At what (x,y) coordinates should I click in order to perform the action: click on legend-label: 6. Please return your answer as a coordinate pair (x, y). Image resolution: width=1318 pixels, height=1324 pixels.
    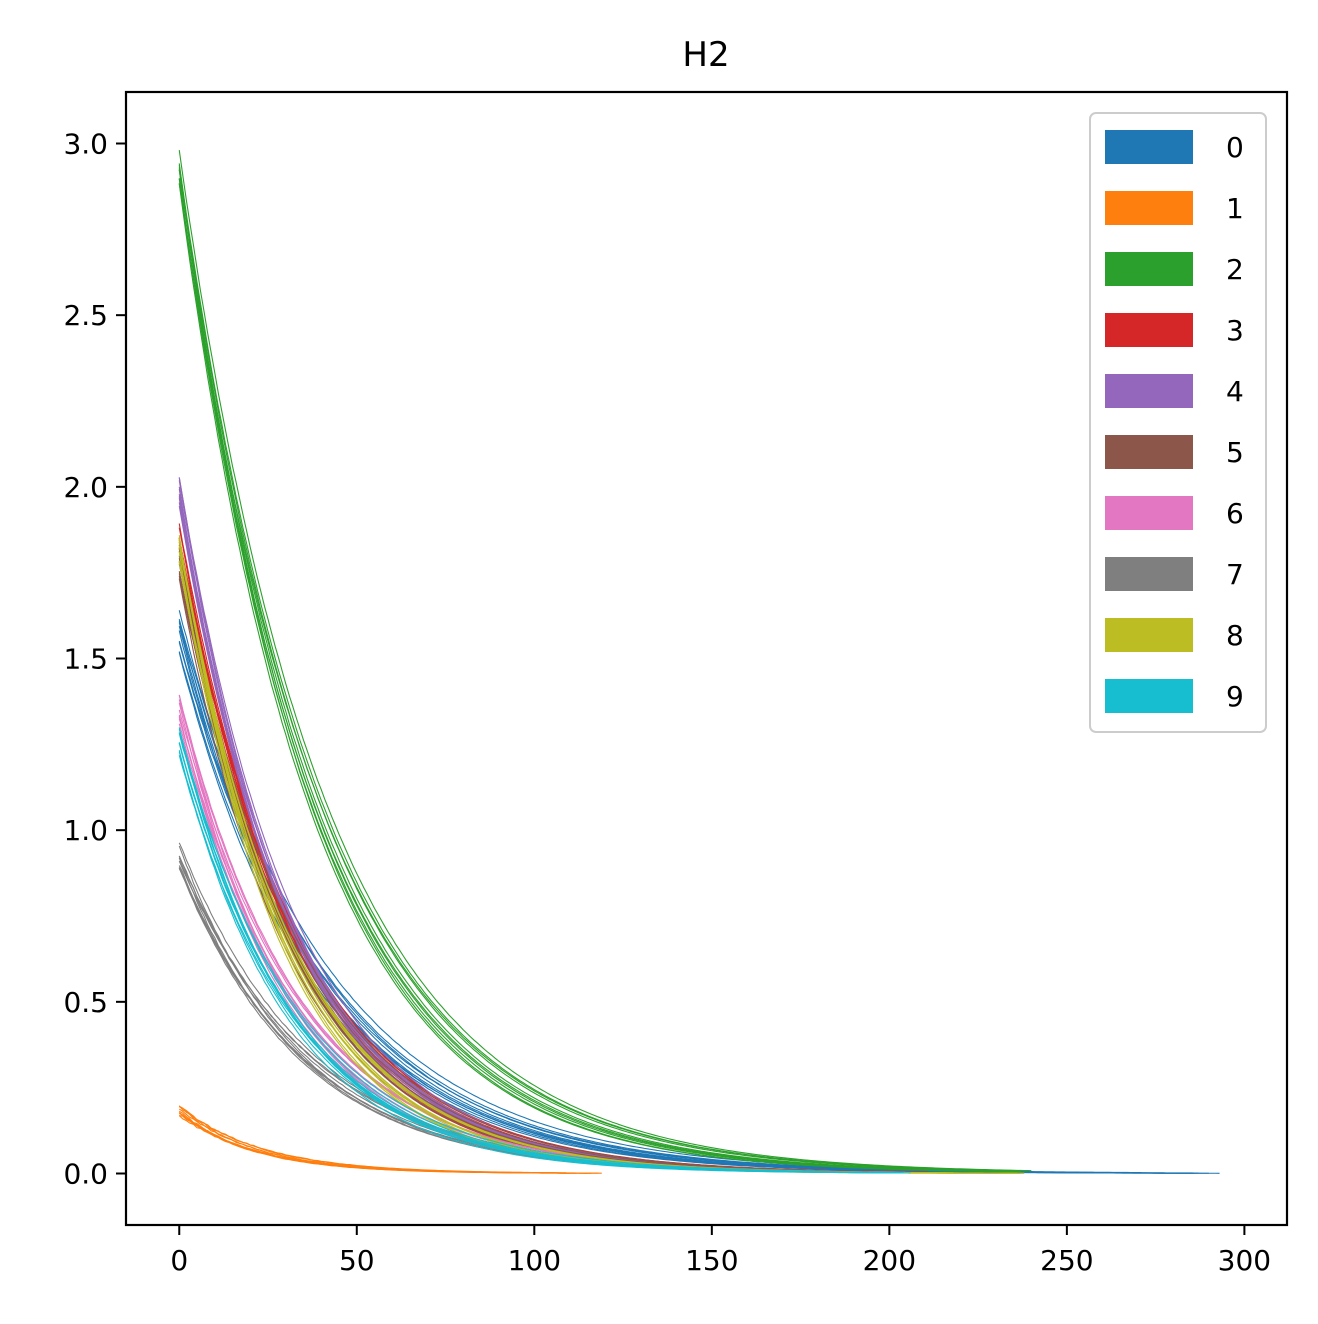
    Looking at the image, I should click on (1235, 513).